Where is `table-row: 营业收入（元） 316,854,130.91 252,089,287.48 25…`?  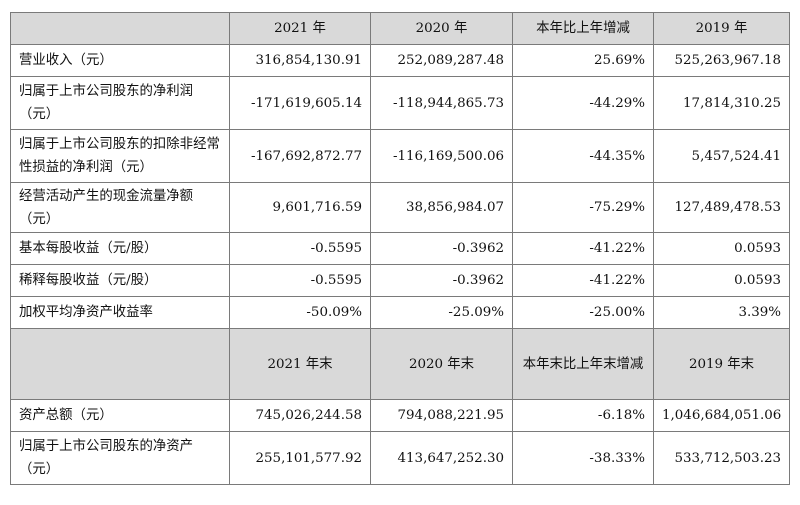
table-row: 营业收入（元） 316,854,130.91 252,089,287.48 25… is located at coordinates (400, 60).